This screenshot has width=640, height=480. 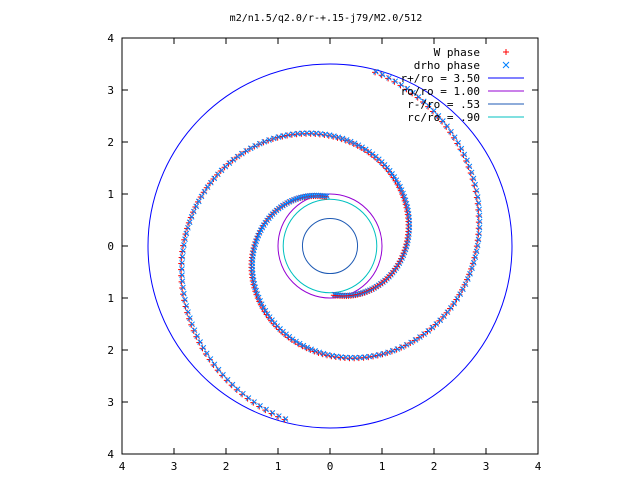 What do you see at coordinates (506, 65) in the screenshot?
I see `legend-swatch` at bounding box center [506, 65].